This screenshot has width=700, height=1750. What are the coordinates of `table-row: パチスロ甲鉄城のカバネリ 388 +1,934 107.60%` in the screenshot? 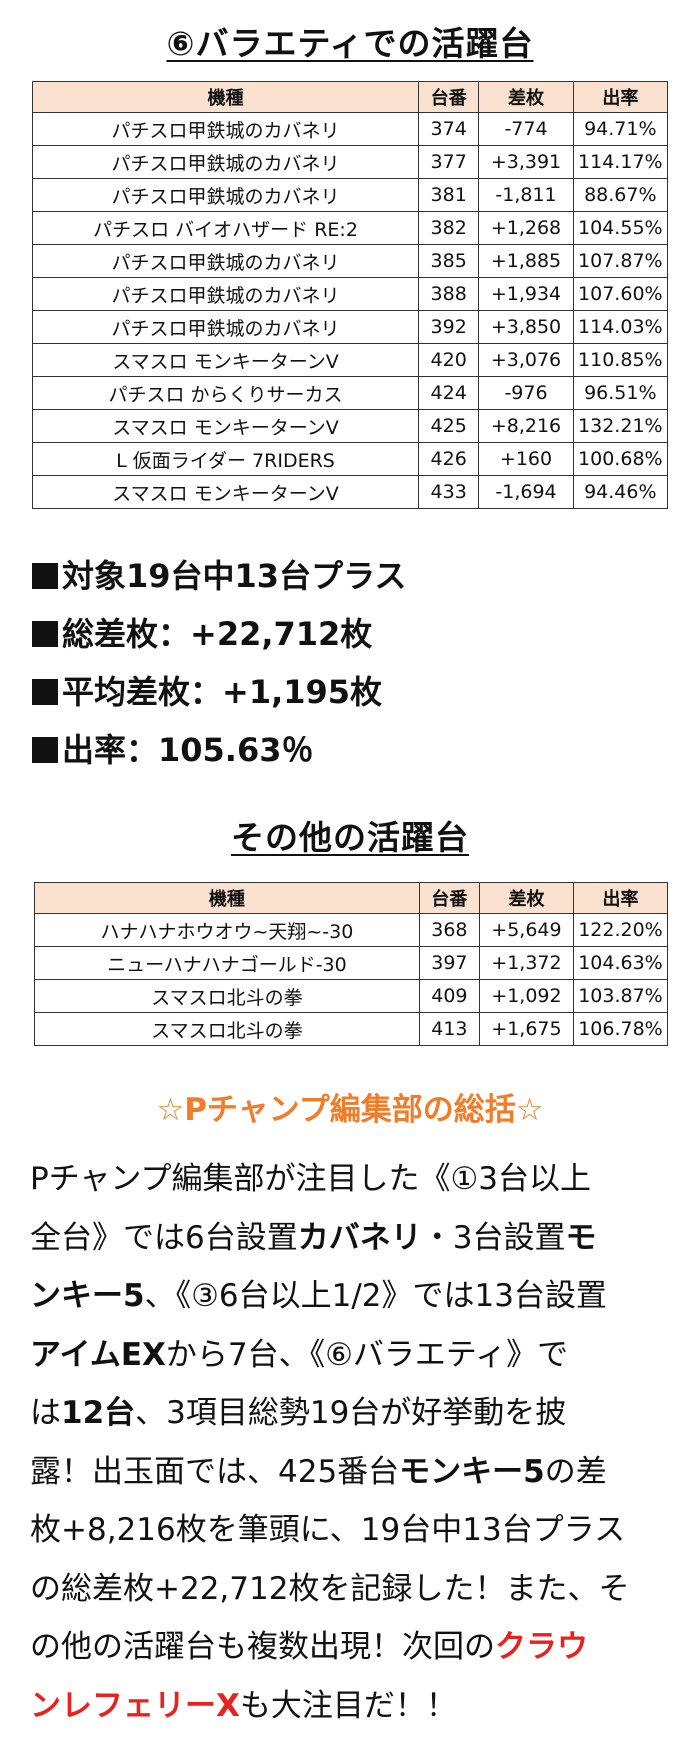 It's located at (350, 294).